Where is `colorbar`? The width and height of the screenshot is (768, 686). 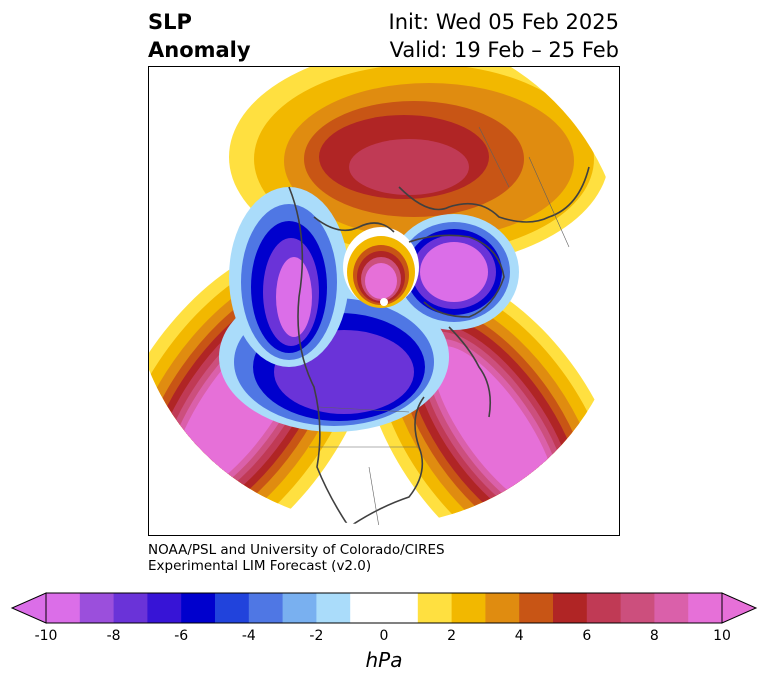 colorbar is located at coordinates (384, 608).